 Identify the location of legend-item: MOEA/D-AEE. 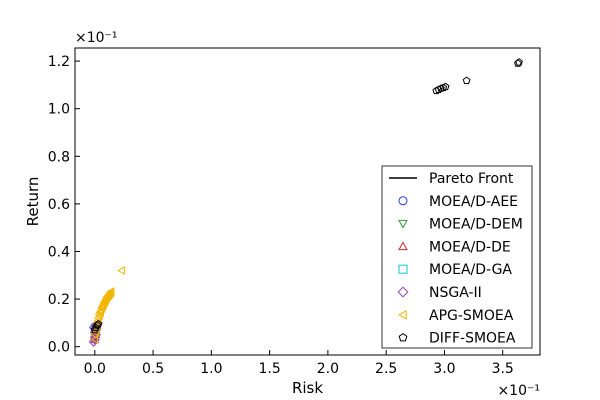
(458, 202).